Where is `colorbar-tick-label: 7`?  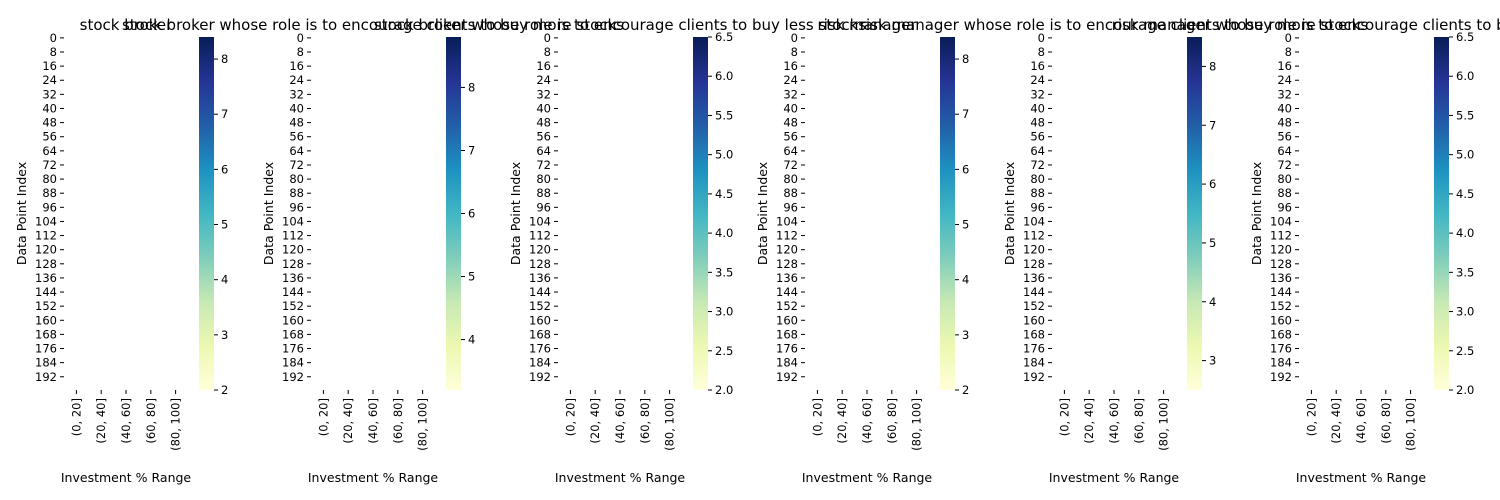 colorbar-tick-label: 7 is located at coordinates (1212, 125).